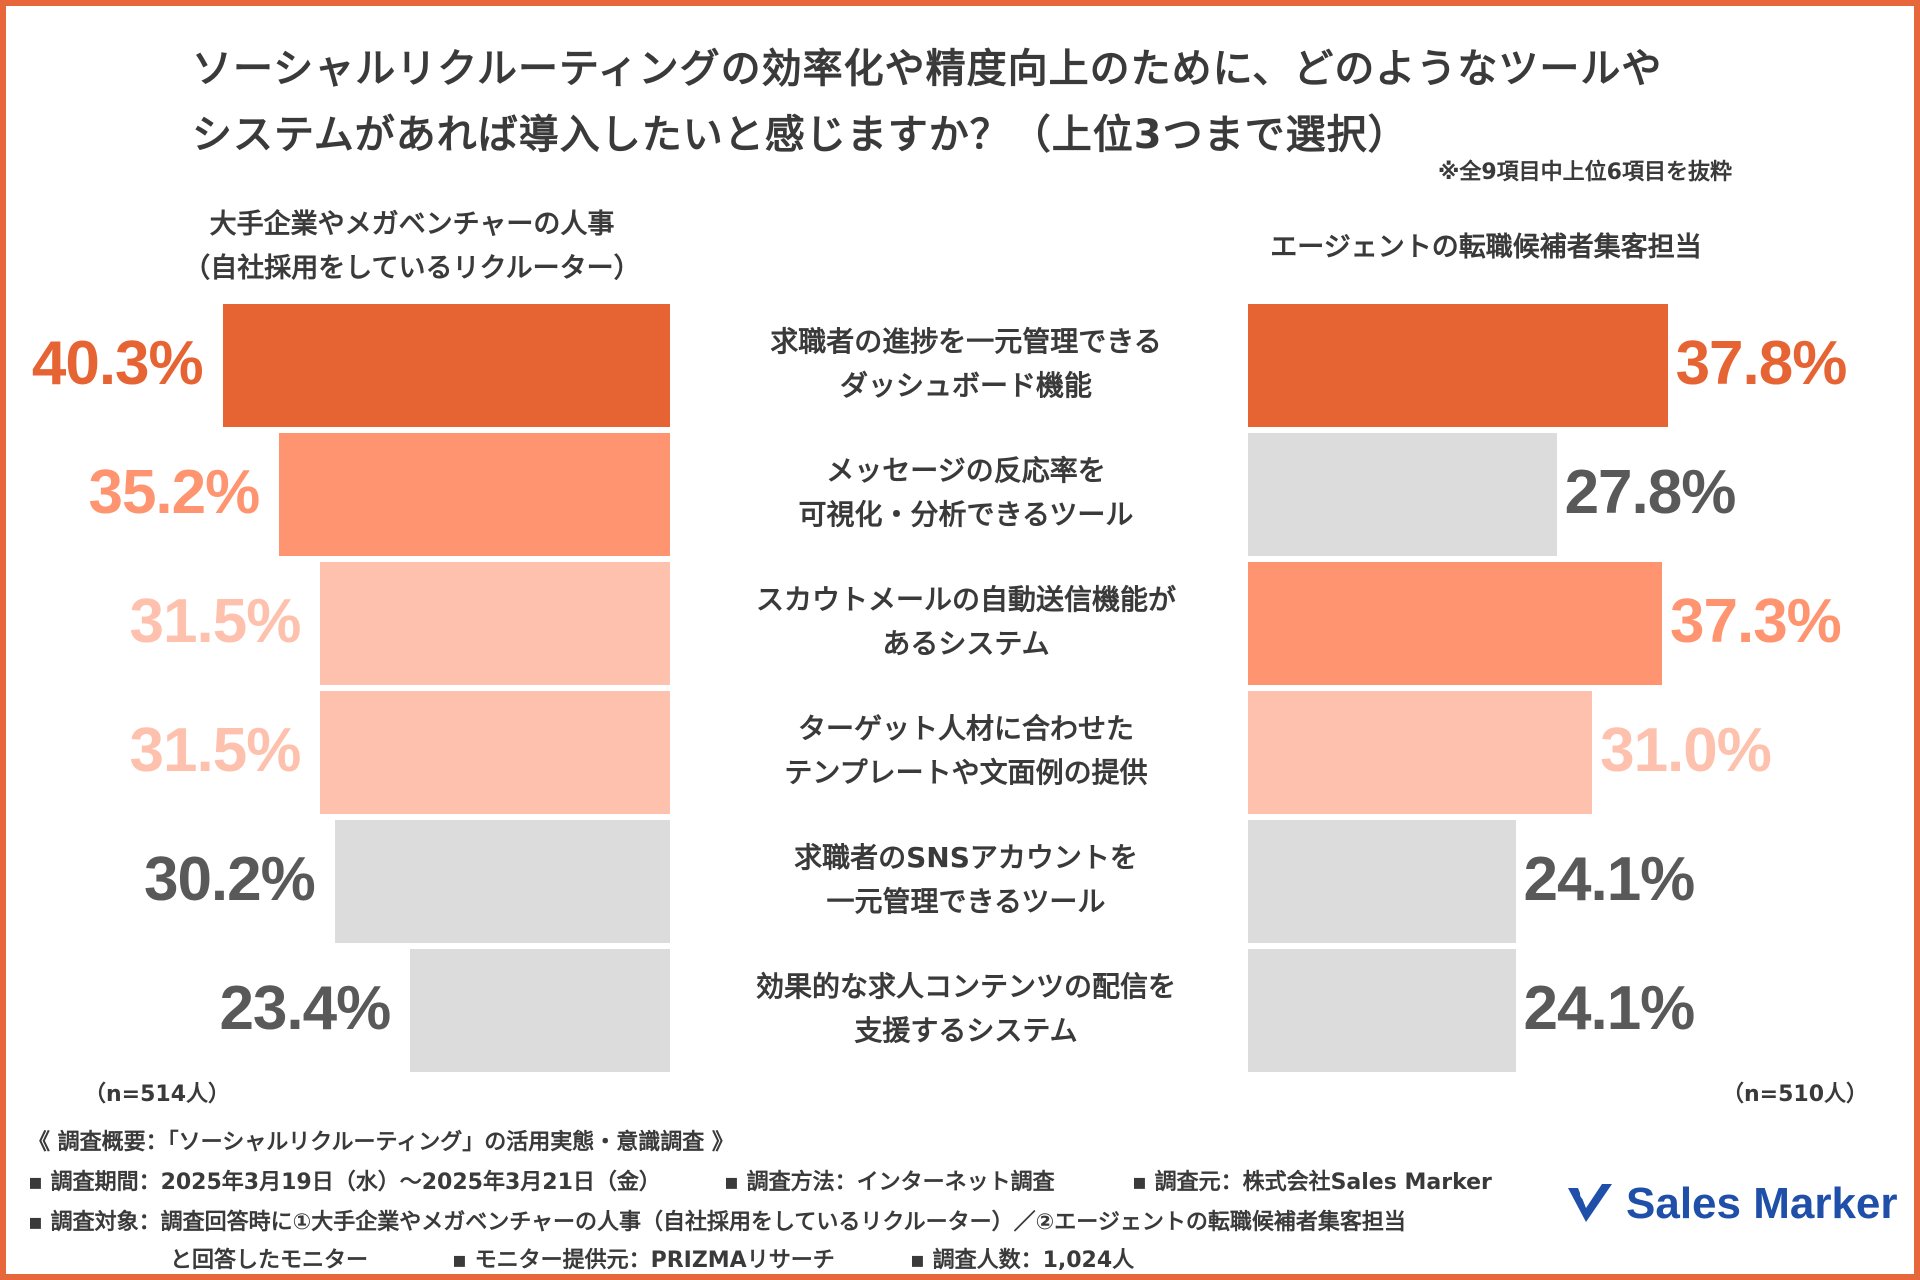 The height and width of the screenshot is (1280, 1920). I want to click on left-sample-size: （n=514人）, so click(157, 1094).